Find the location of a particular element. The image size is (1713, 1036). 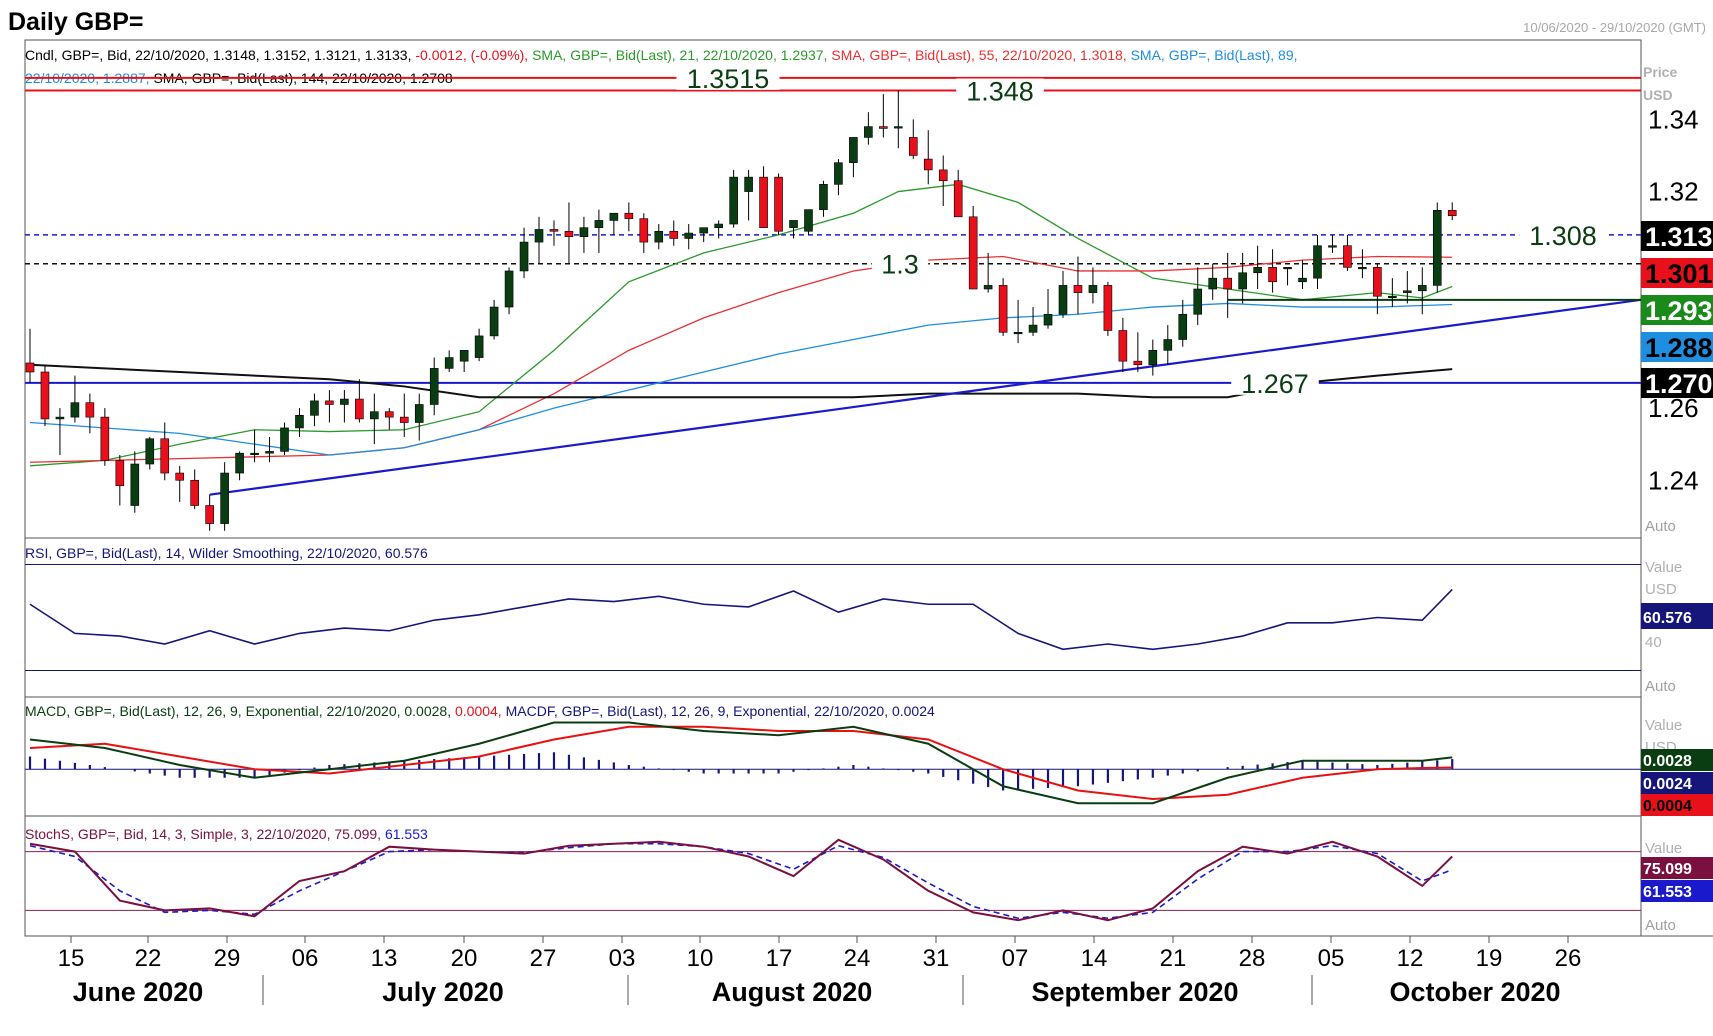

macd-line is located at coordinates (741, 763).